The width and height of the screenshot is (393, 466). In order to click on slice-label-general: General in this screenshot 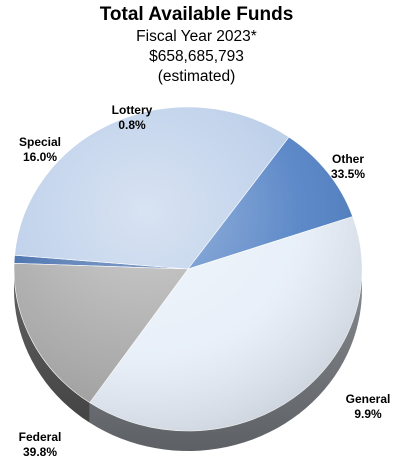, I will do `click(368, 399)`.